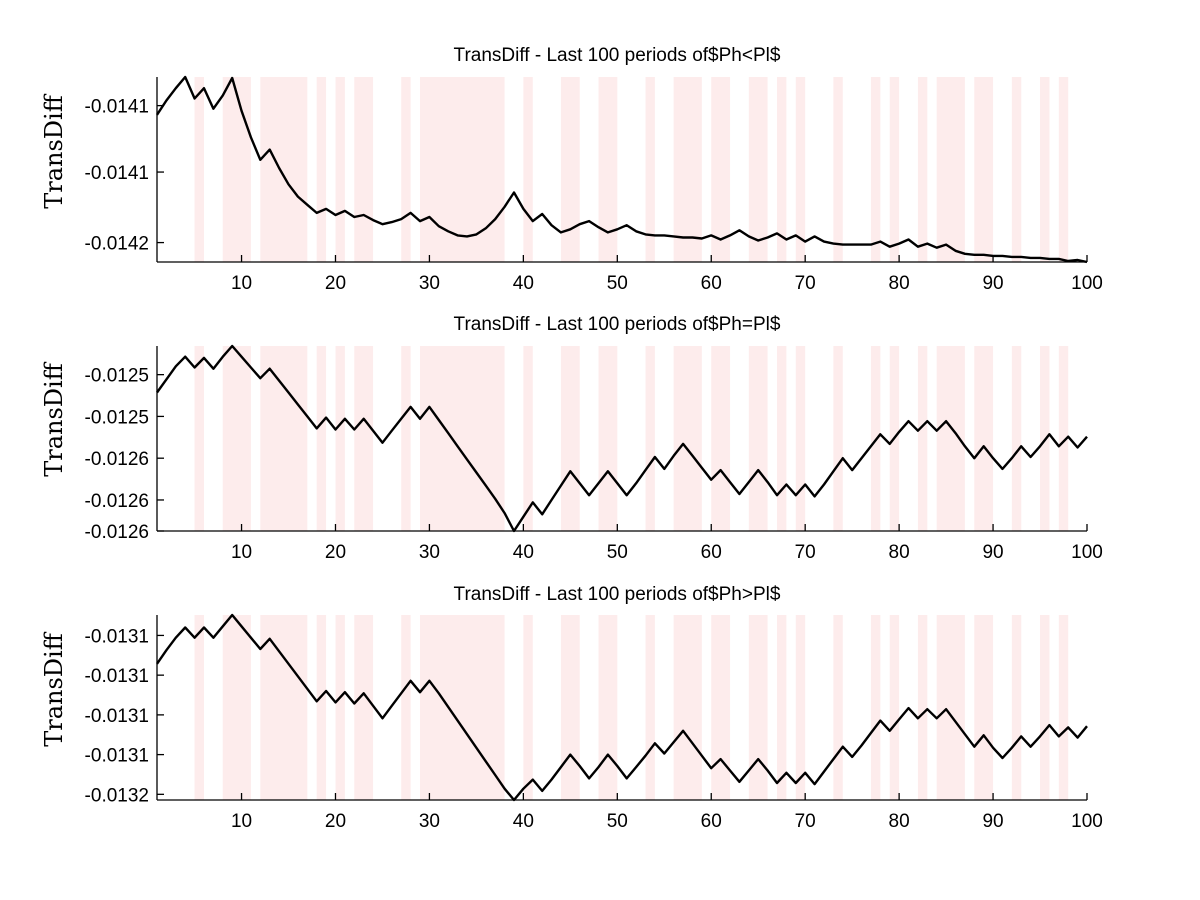  What do you see at coordinates (617, 324) in the screenshot?
I see `subplot-title: TransDiff - Last 100 periods of$Ph=Pl$` at bounding box center [617, 324].